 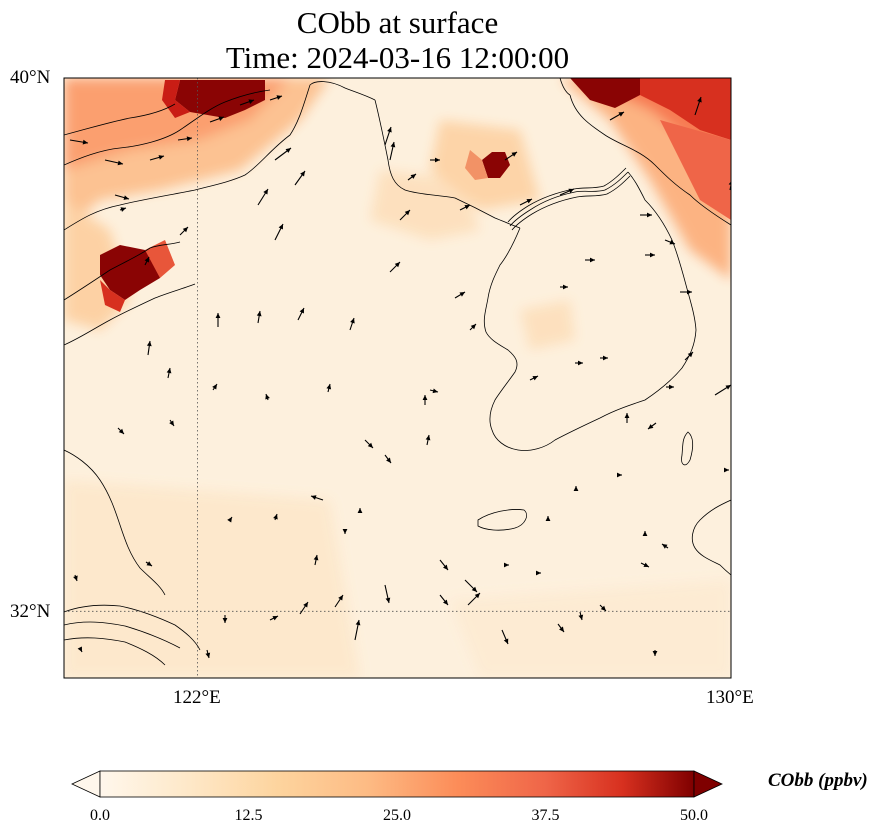 I want to click on colorbar-tick: 25.0, so click(x=397, y=815).